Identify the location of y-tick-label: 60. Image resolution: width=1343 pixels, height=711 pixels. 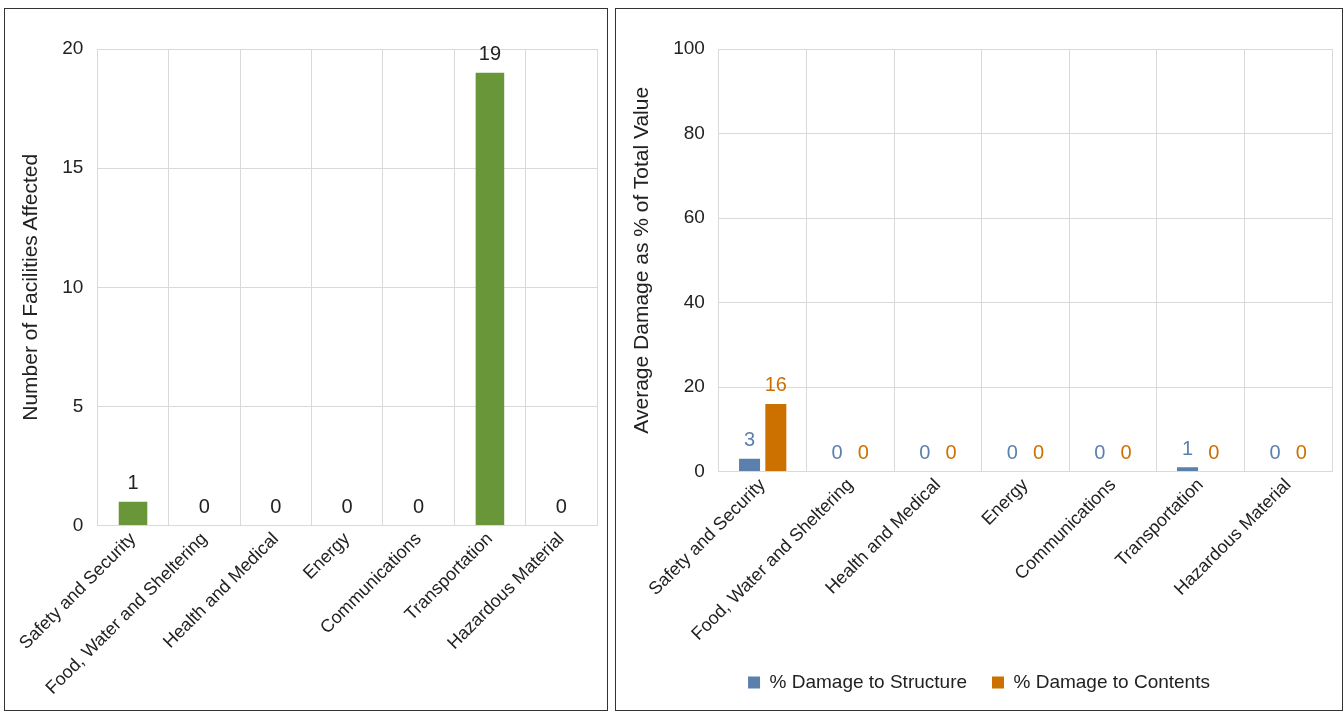
(694, 217).